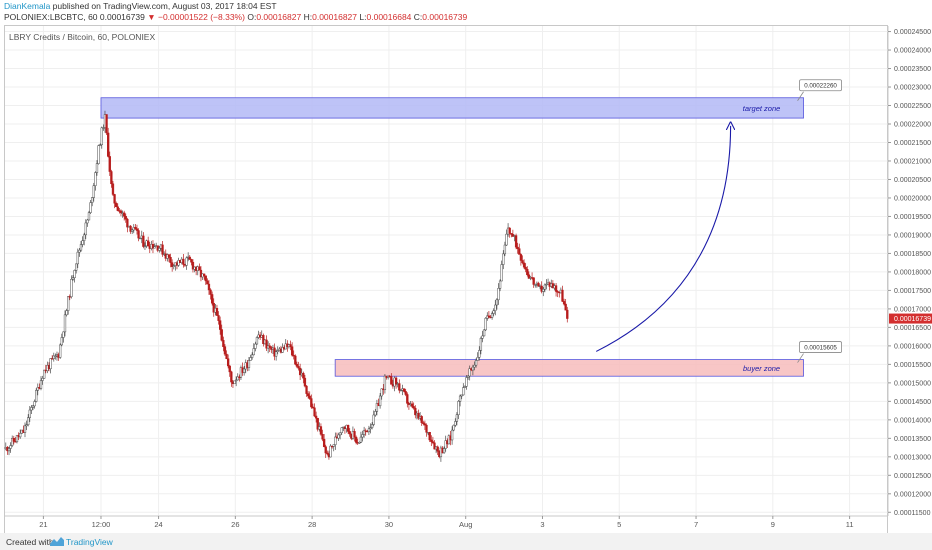  Describe the element at coordinates (452, 108) in the screenshot. I see `target-zone-rect` at that location.